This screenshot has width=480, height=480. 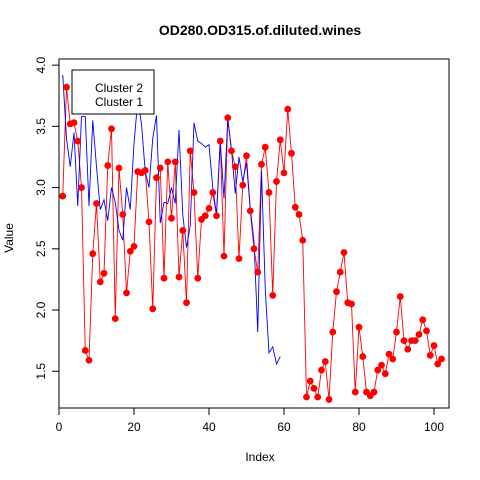 What do you see at coordinates (119, 88) in the screenshot?
I see `legend-entry-cluster-2: Cluster 2` at bounding box center [119, 88].